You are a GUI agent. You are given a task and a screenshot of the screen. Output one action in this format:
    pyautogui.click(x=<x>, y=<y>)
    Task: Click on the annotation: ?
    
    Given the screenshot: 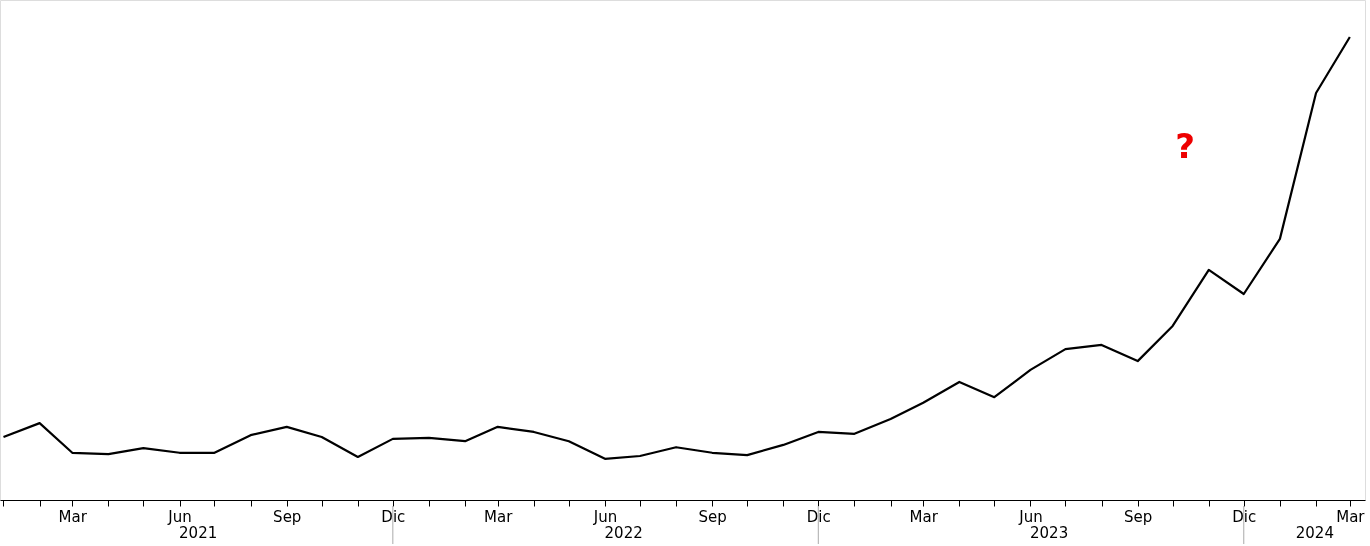 What is the action you would take?
    pyautogui.click(x=1185, y=146)
    